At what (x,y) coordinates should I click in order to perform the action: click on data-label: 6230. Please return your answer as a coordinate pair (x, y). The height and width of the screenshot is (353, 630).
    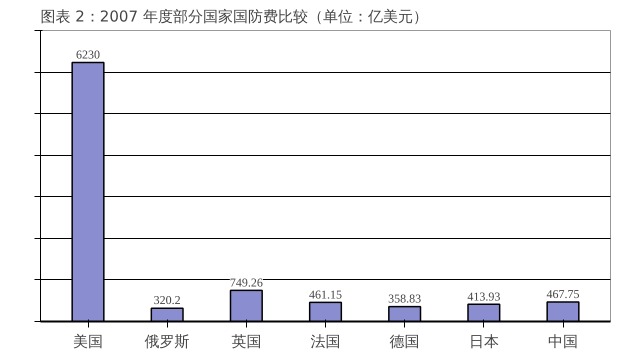
    Looking at the image, I should click on (88, 55).